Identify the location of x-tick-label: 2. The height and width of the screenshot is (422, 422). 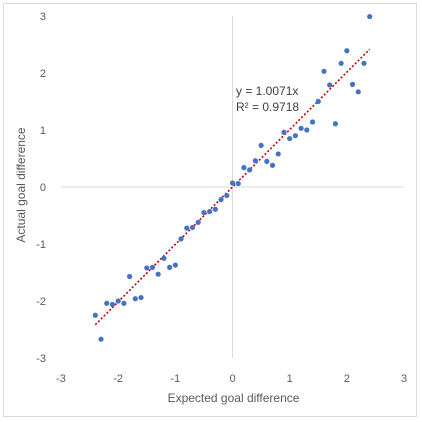
(347, 379).